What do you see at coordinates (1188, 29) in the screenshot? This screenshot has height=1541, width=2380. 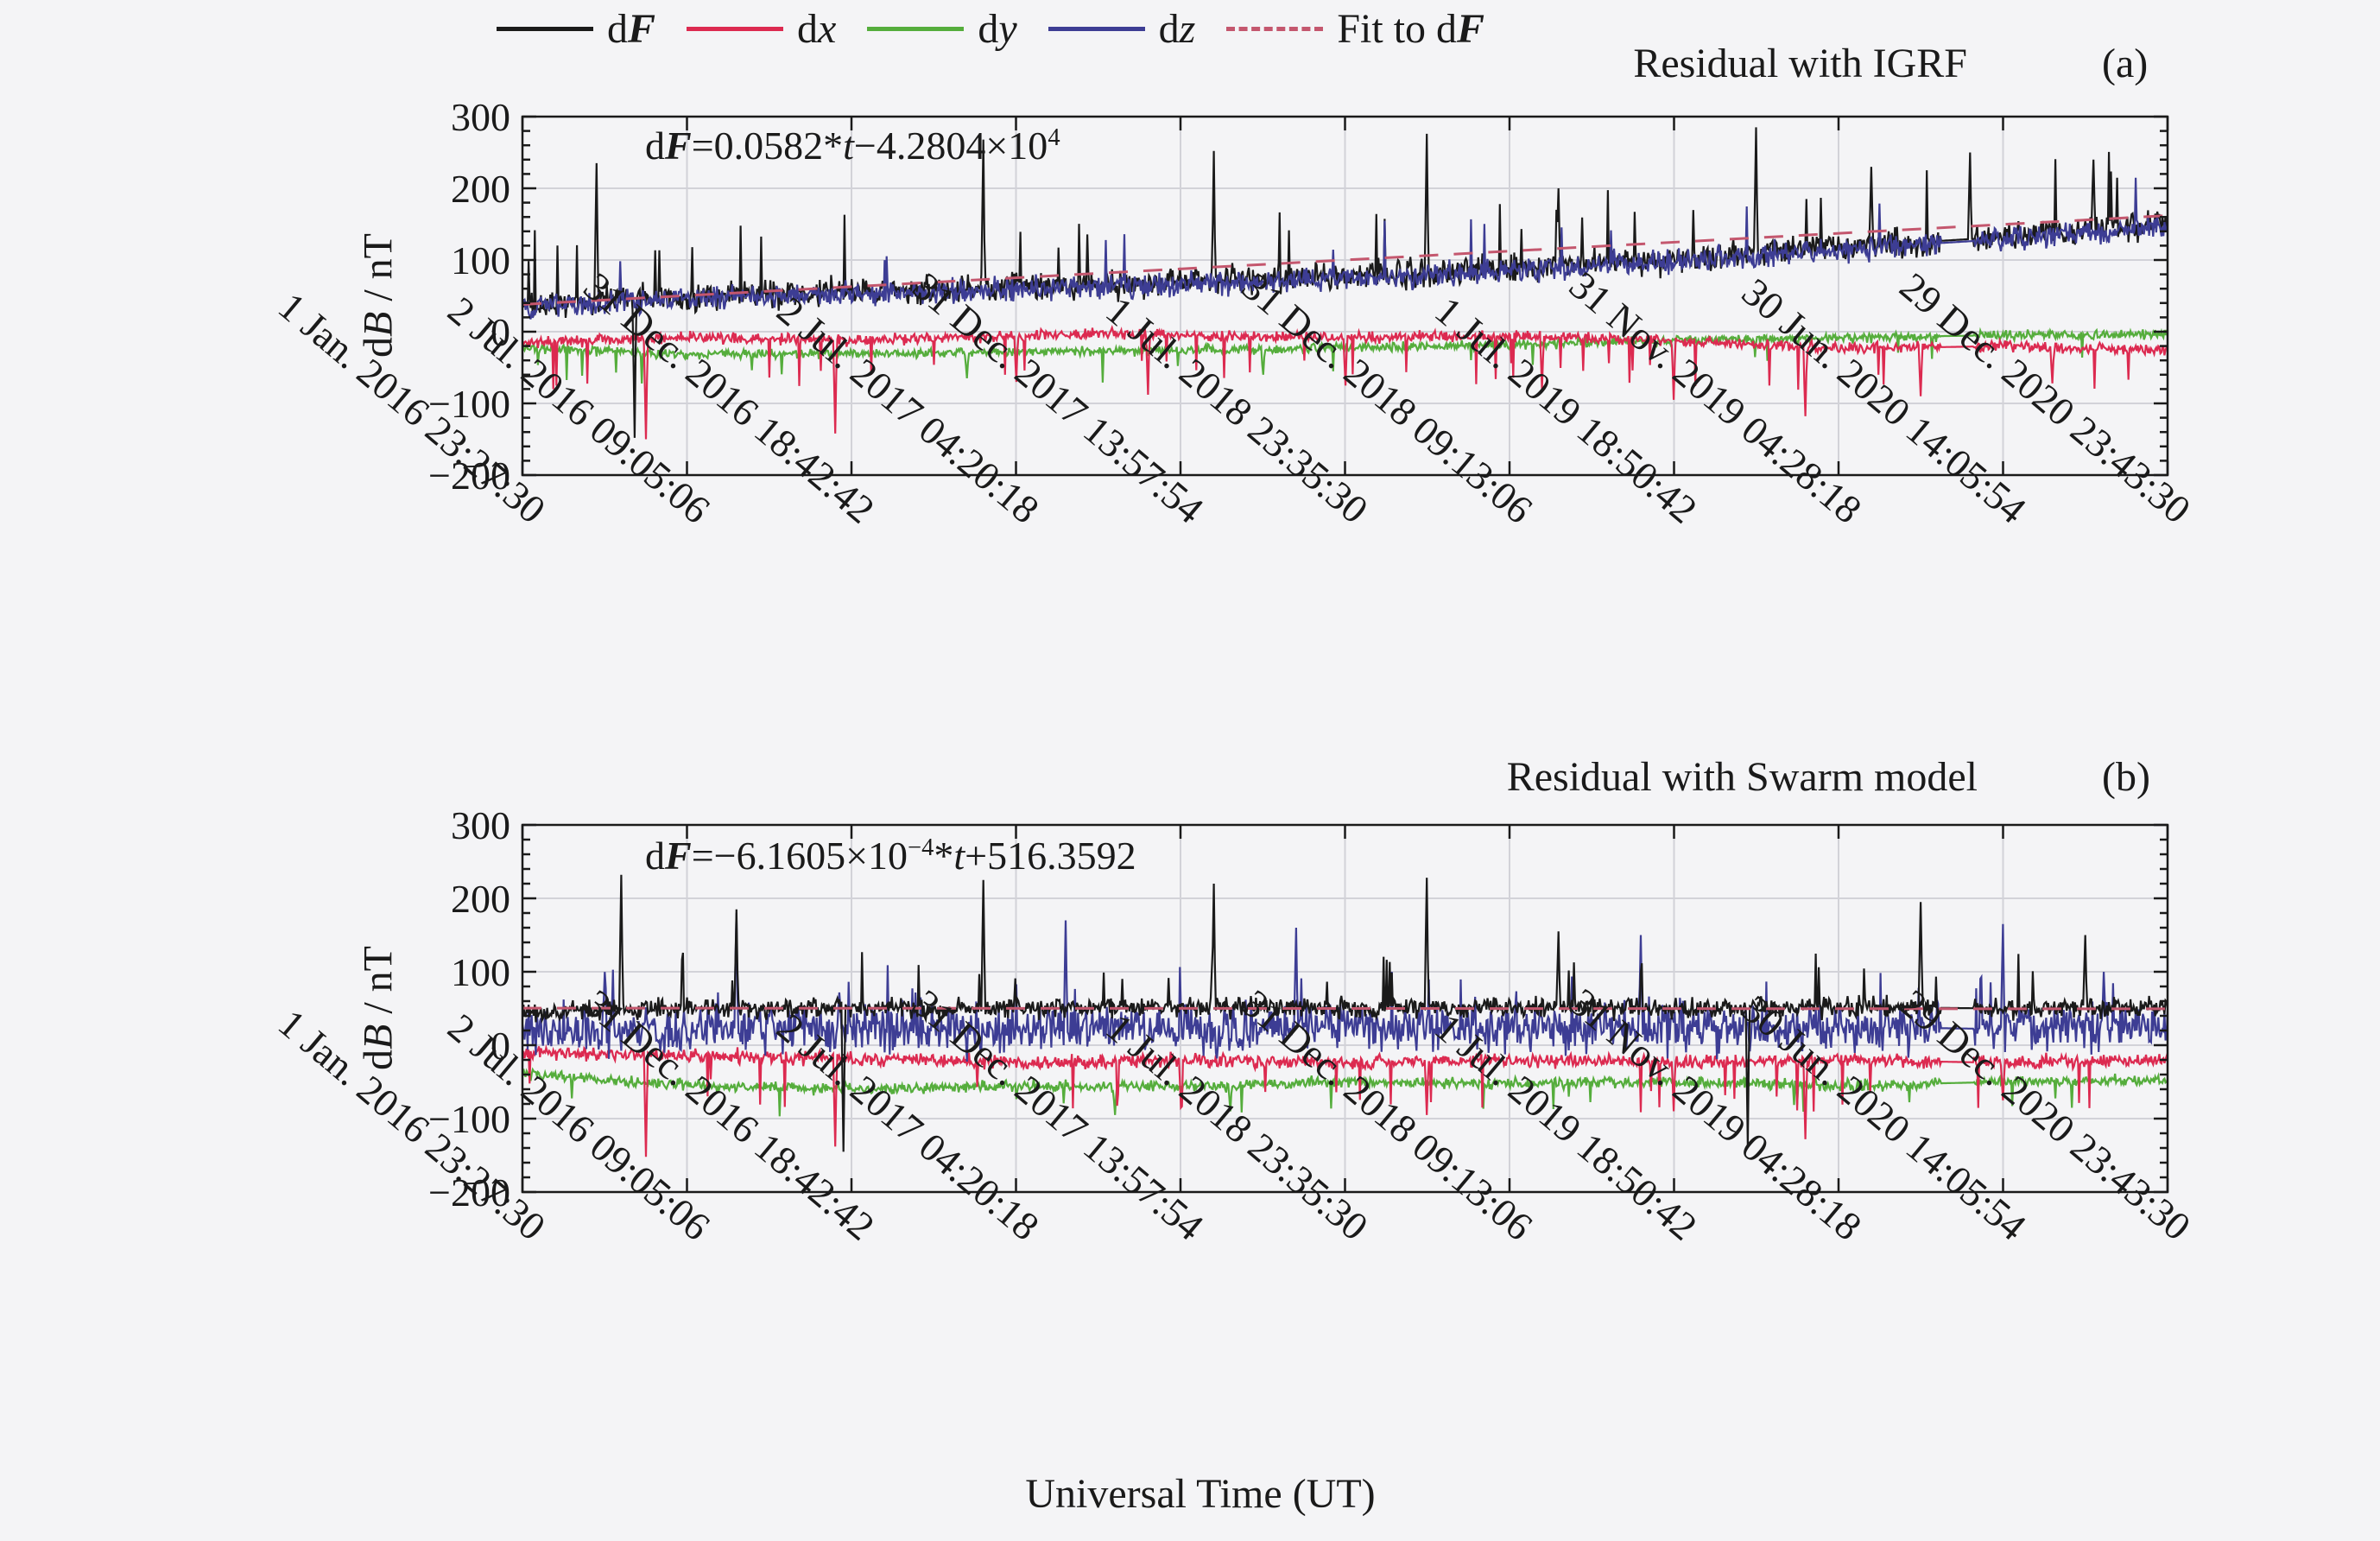 I see `text-segment: z` at bounding box center [1188, 29].